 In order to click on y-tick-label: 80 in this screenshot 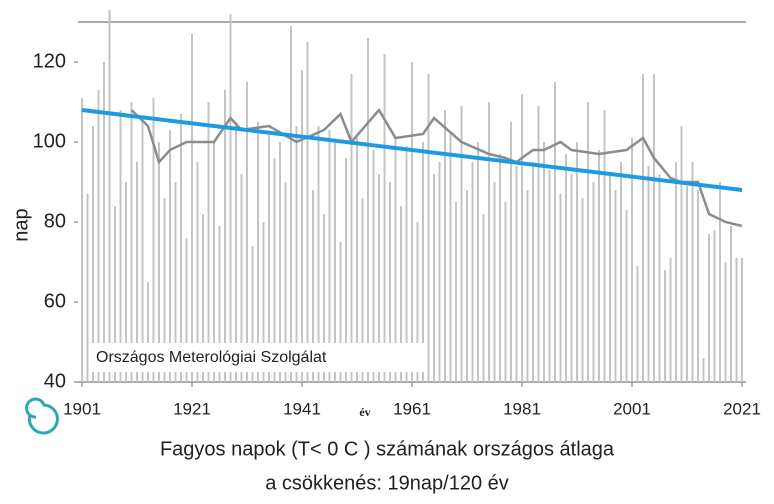, I will do `click(55, 221)`.